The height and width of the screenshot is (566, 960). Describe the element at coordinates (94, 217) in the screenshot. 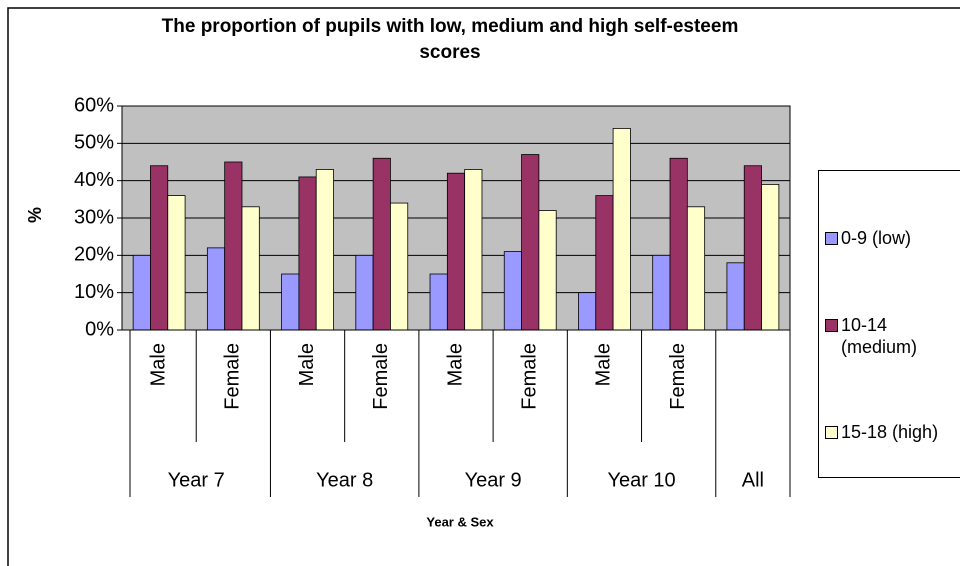

I see `y-tick-label: 30%` at that location.